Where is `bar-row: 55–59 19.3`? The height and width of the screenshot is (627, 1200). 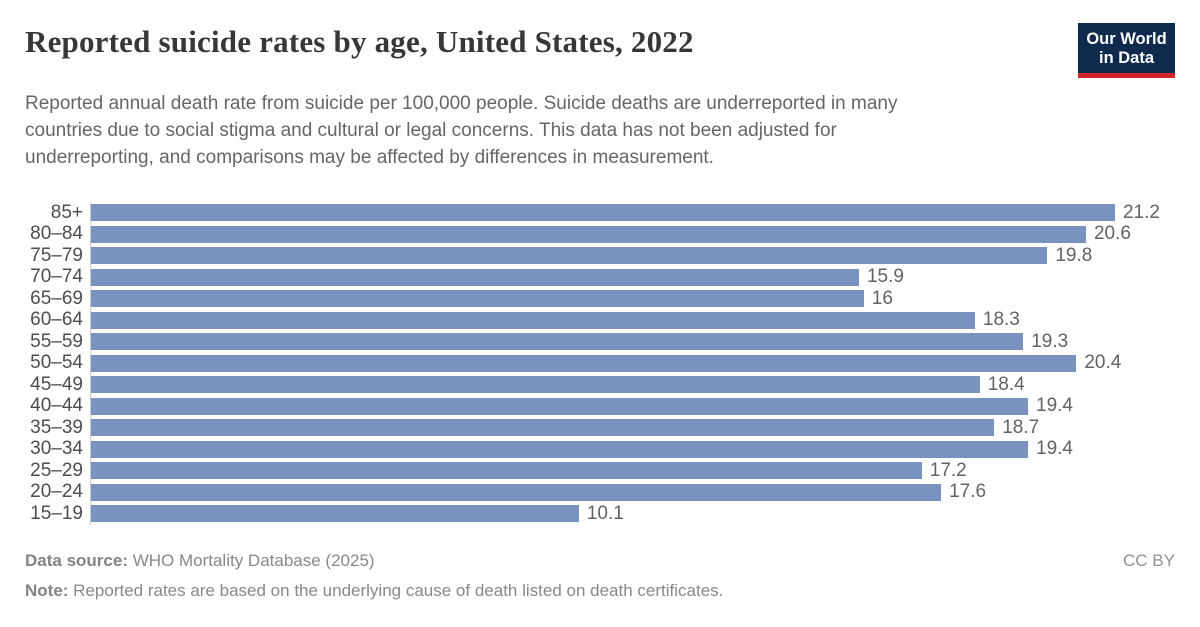 bar-row: 55–59 19.3 is located at coordinates (600, 342).